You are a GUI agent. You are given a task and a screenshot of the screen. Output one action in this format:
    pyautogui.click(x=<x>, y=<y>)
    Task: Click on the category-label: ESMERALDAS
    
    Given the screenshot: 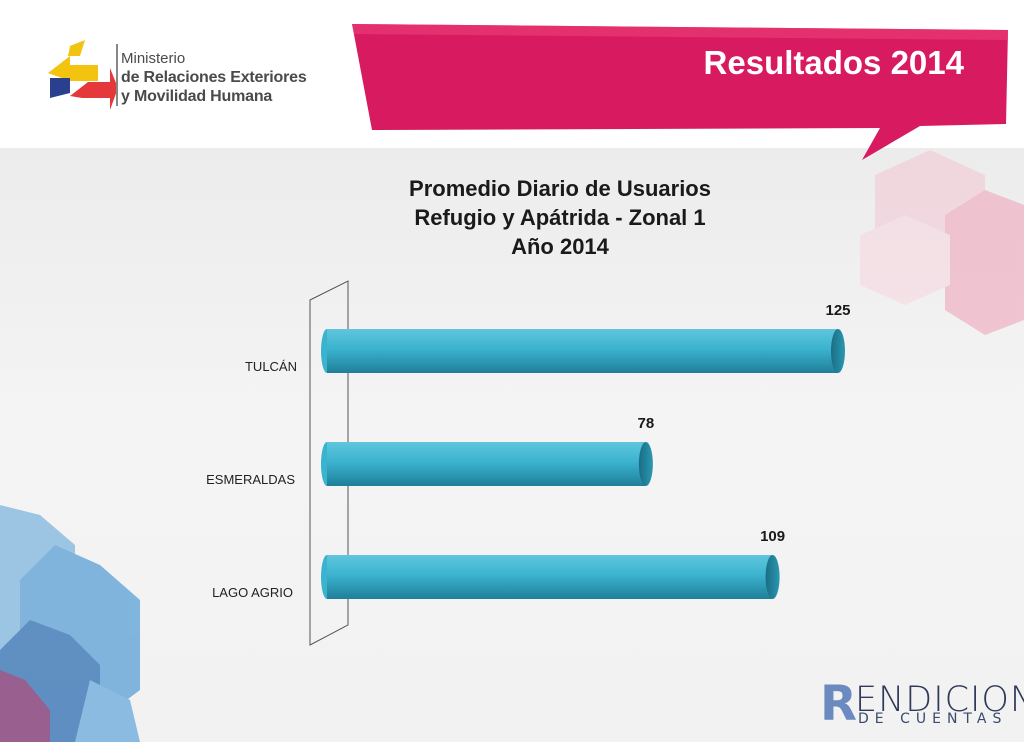 What is the action you would take?
    pyautogui.click(x=250, y=479)
    